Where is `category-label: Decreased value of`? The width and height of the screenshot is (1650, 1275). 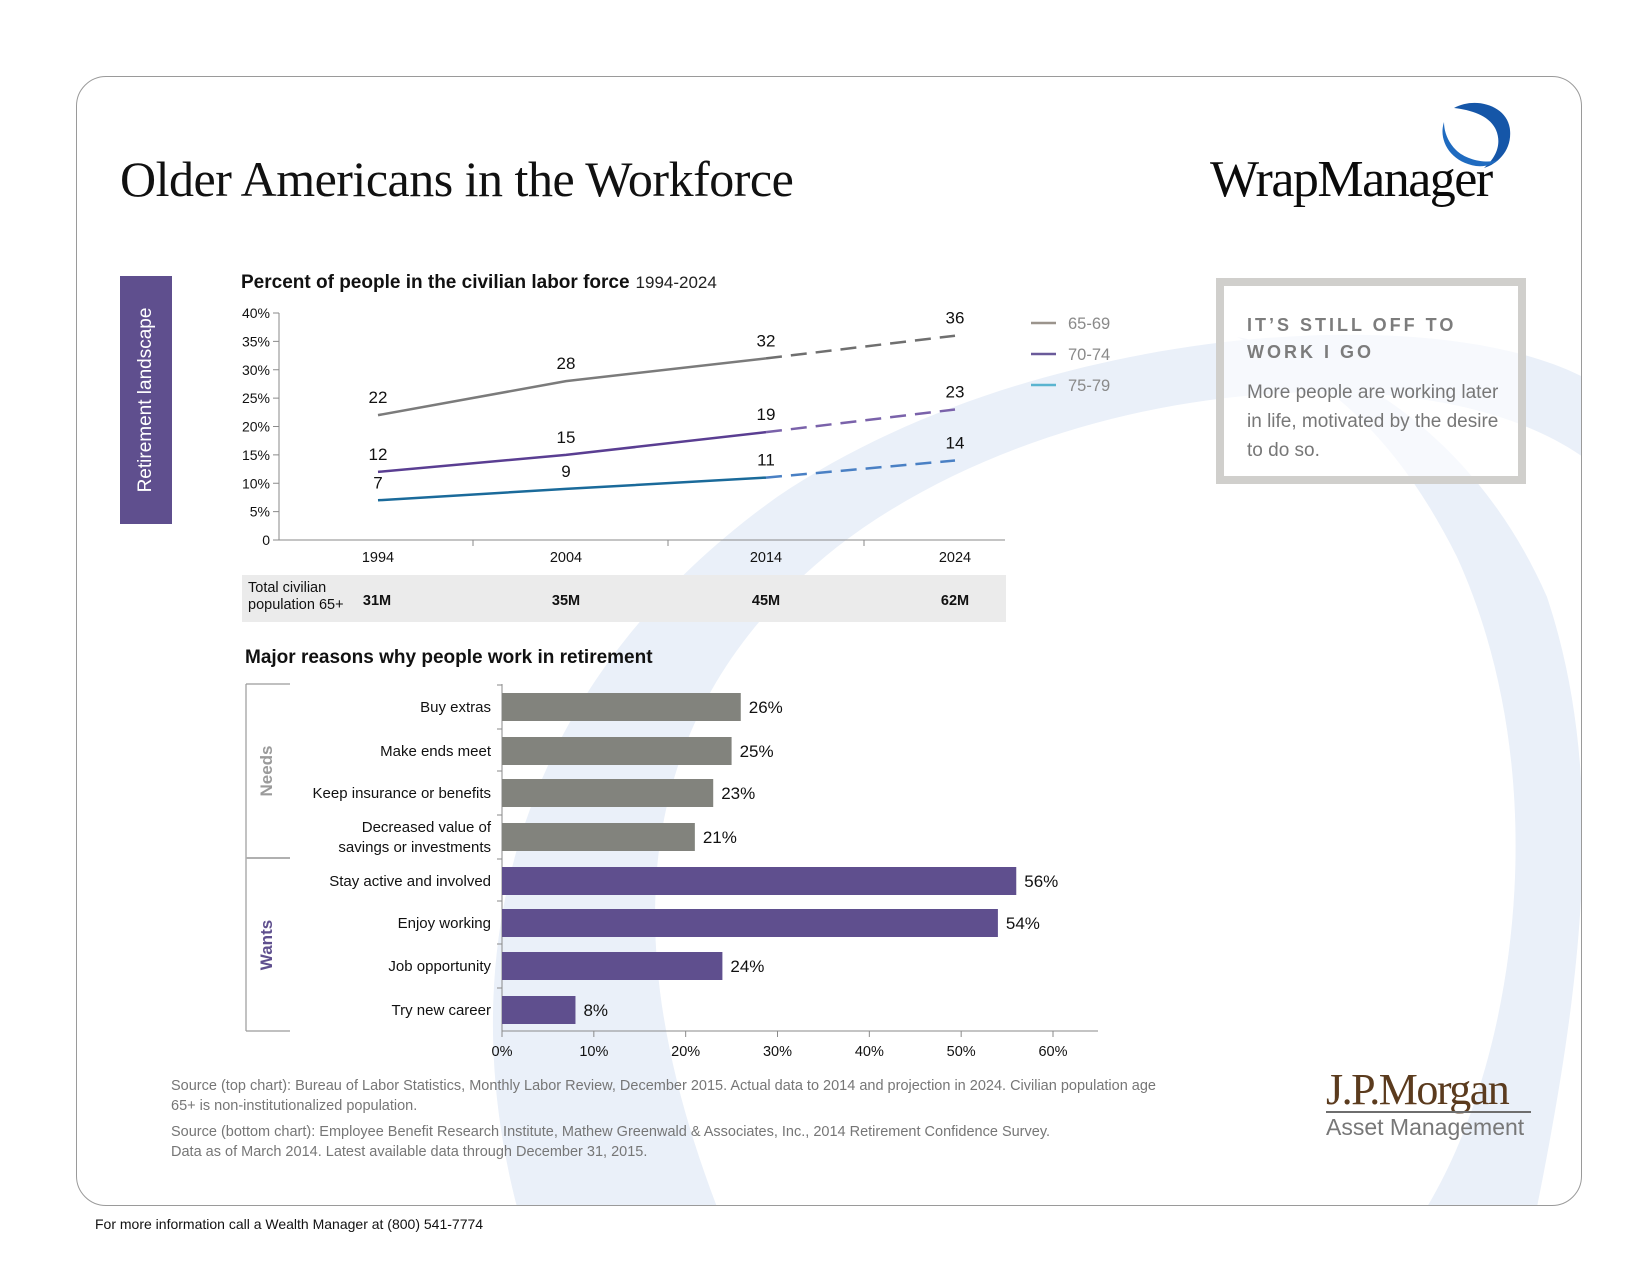
category-label: Decreased value of is located at coordinates (427, 827).